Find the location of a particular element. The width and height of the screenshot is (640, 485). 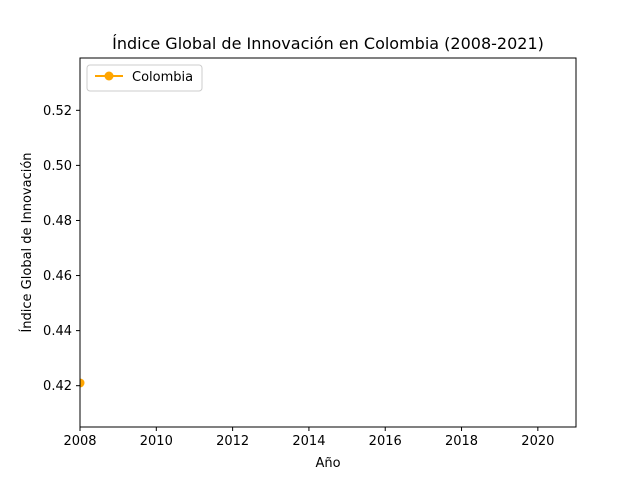

y-axis-label: Índice Global de Innovación is located at coordinates (27, 242).